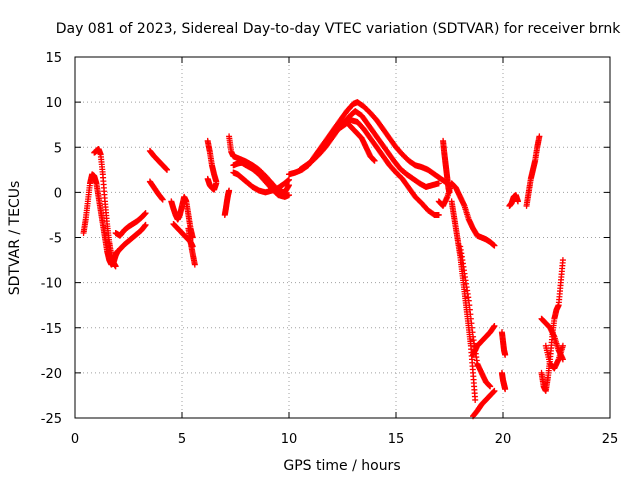 The height and width of the screenshot is (480, 640). Describe the element at coordinates (344, 439) in the screenshot. I see `x-tick-labels: 0 5 10 15 20 25` at that location.